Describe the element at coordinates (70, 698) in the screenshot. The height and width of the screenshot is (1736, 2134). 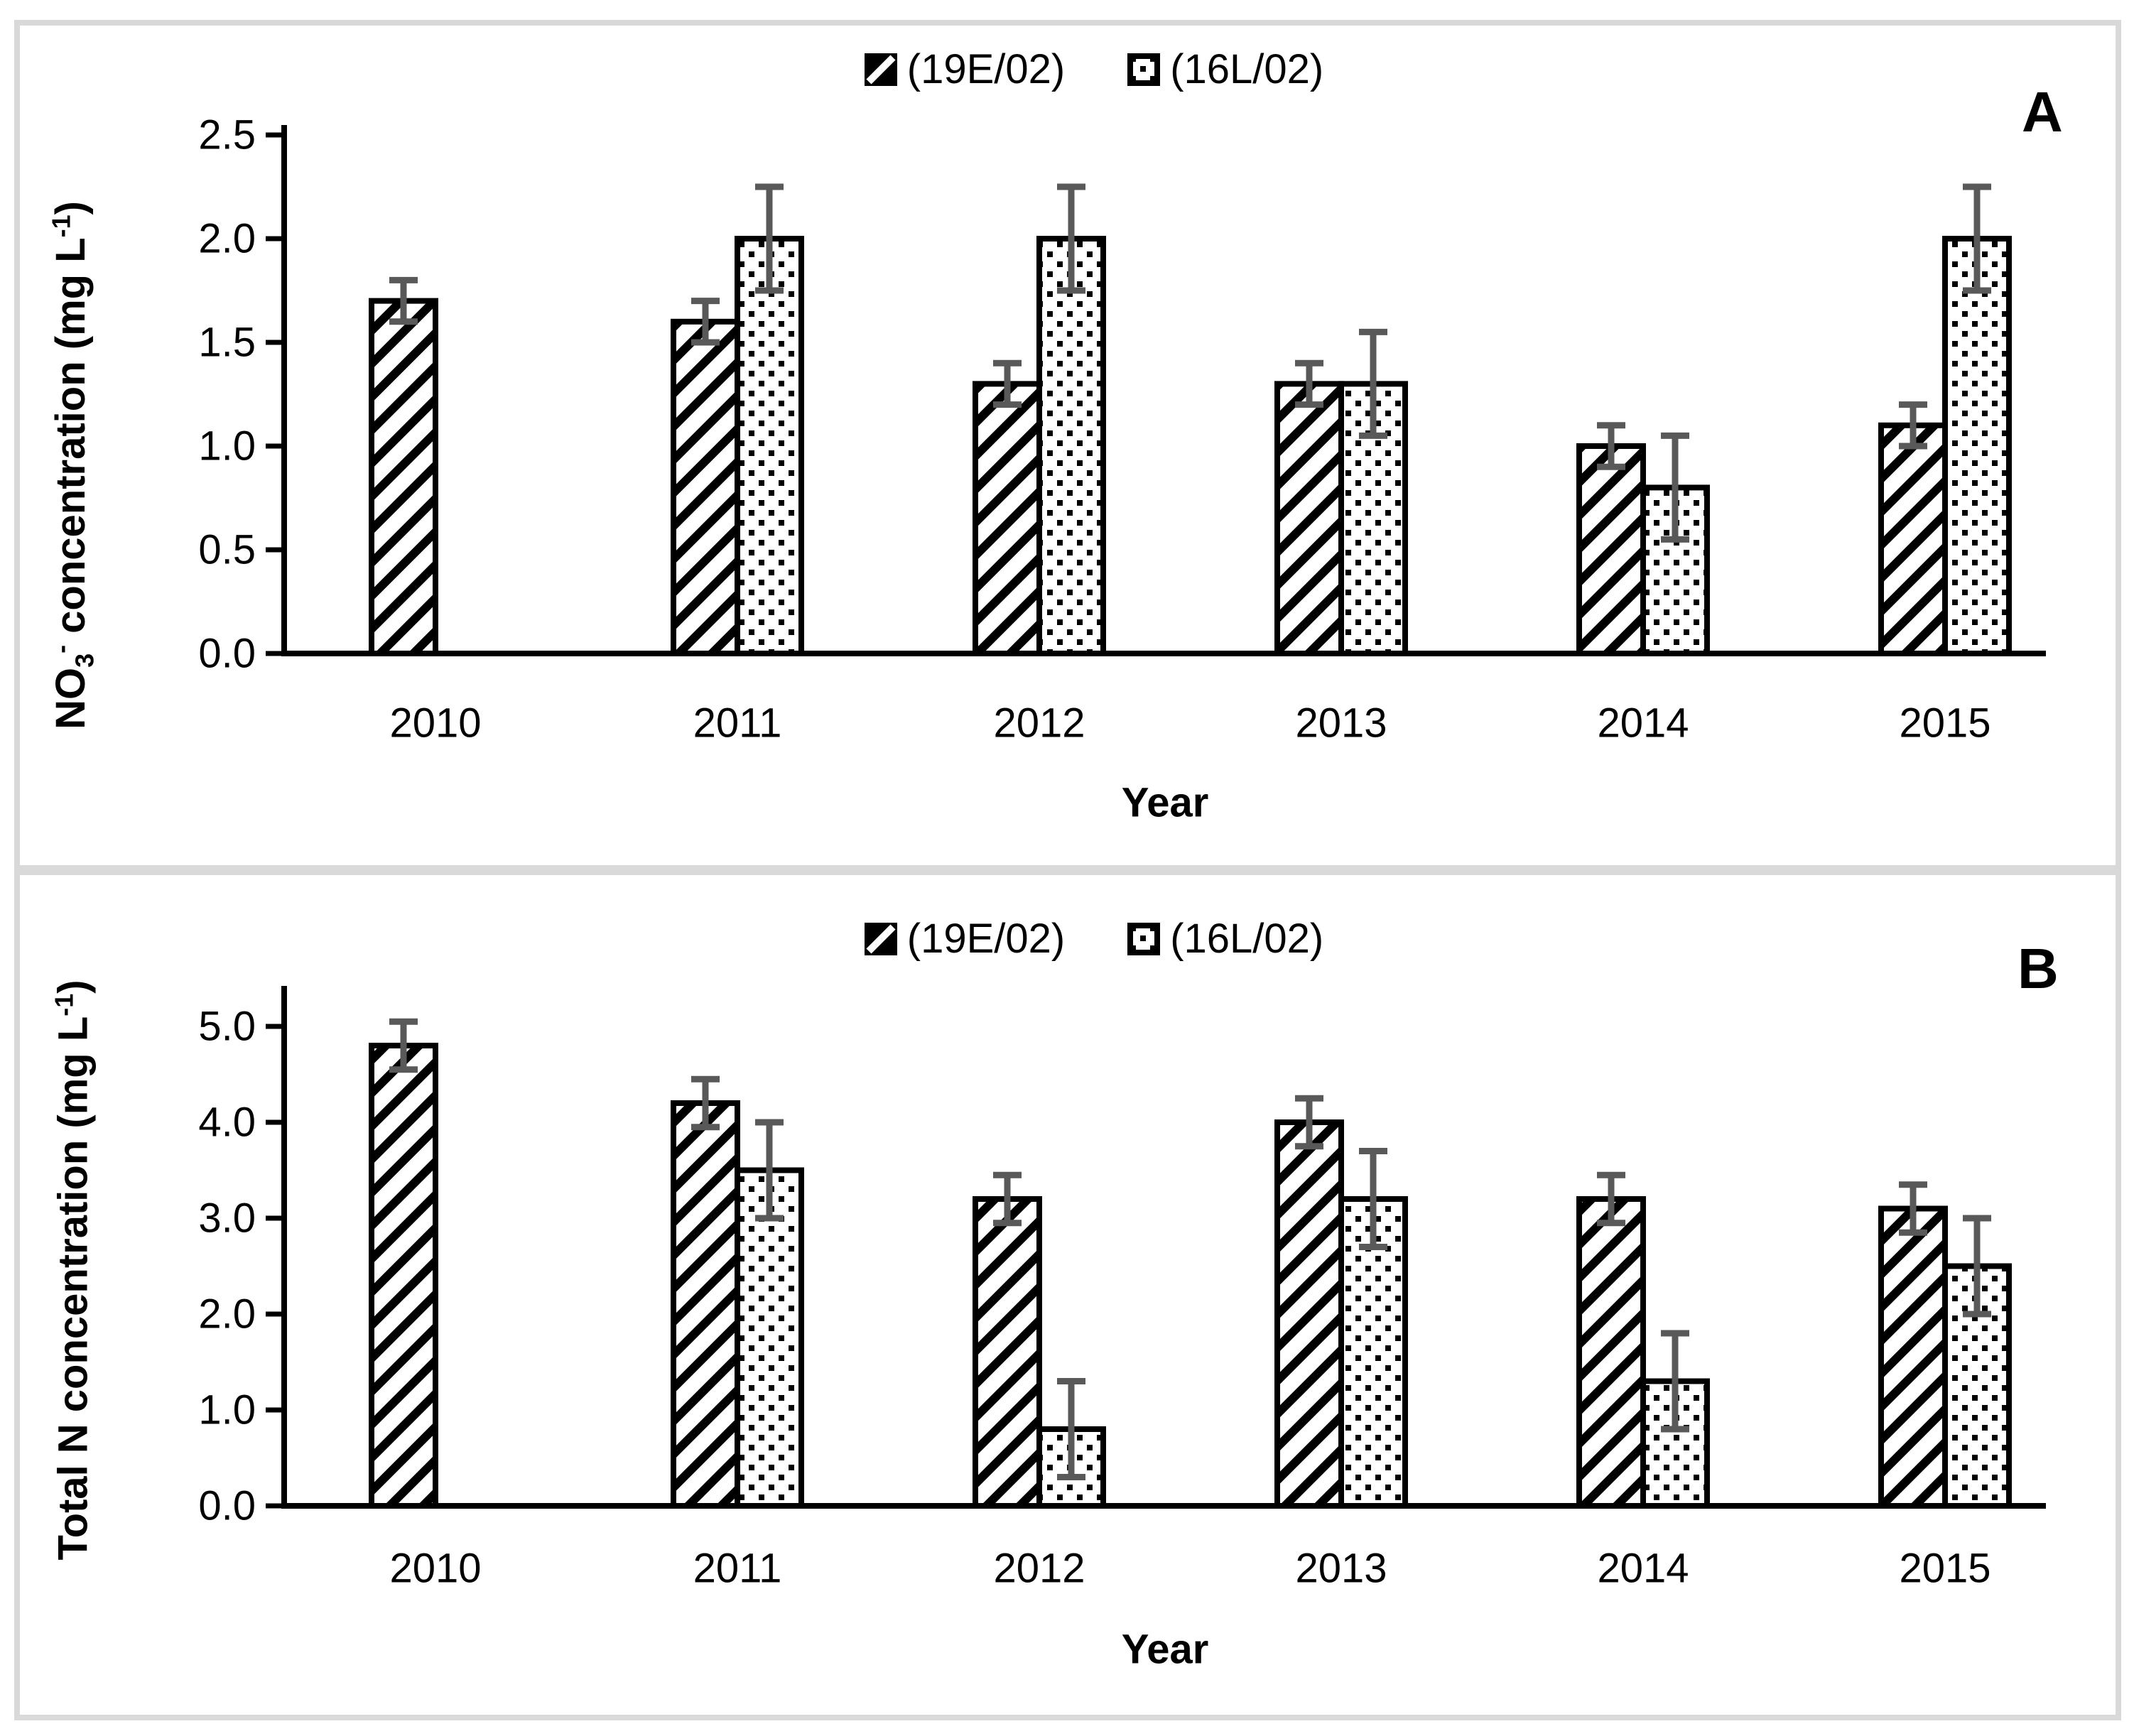
I see `ylabel-text: NO` at that location.